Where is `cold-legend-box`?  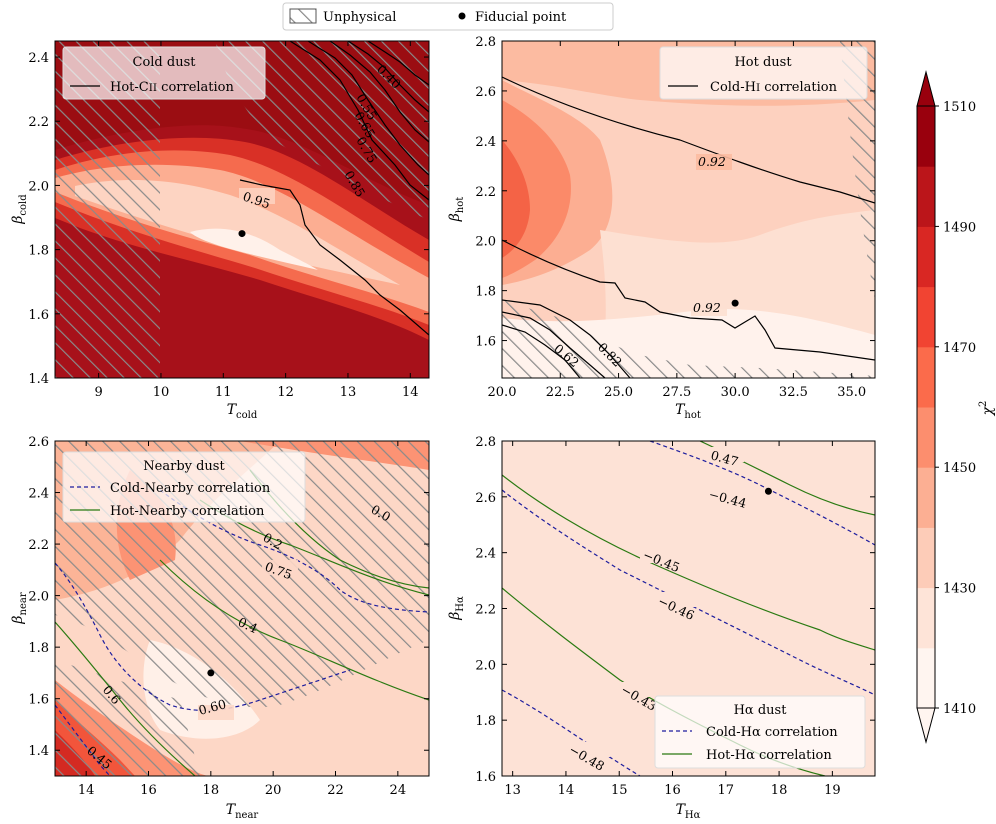
cold-legend-box is located at coordinates (164, 73).